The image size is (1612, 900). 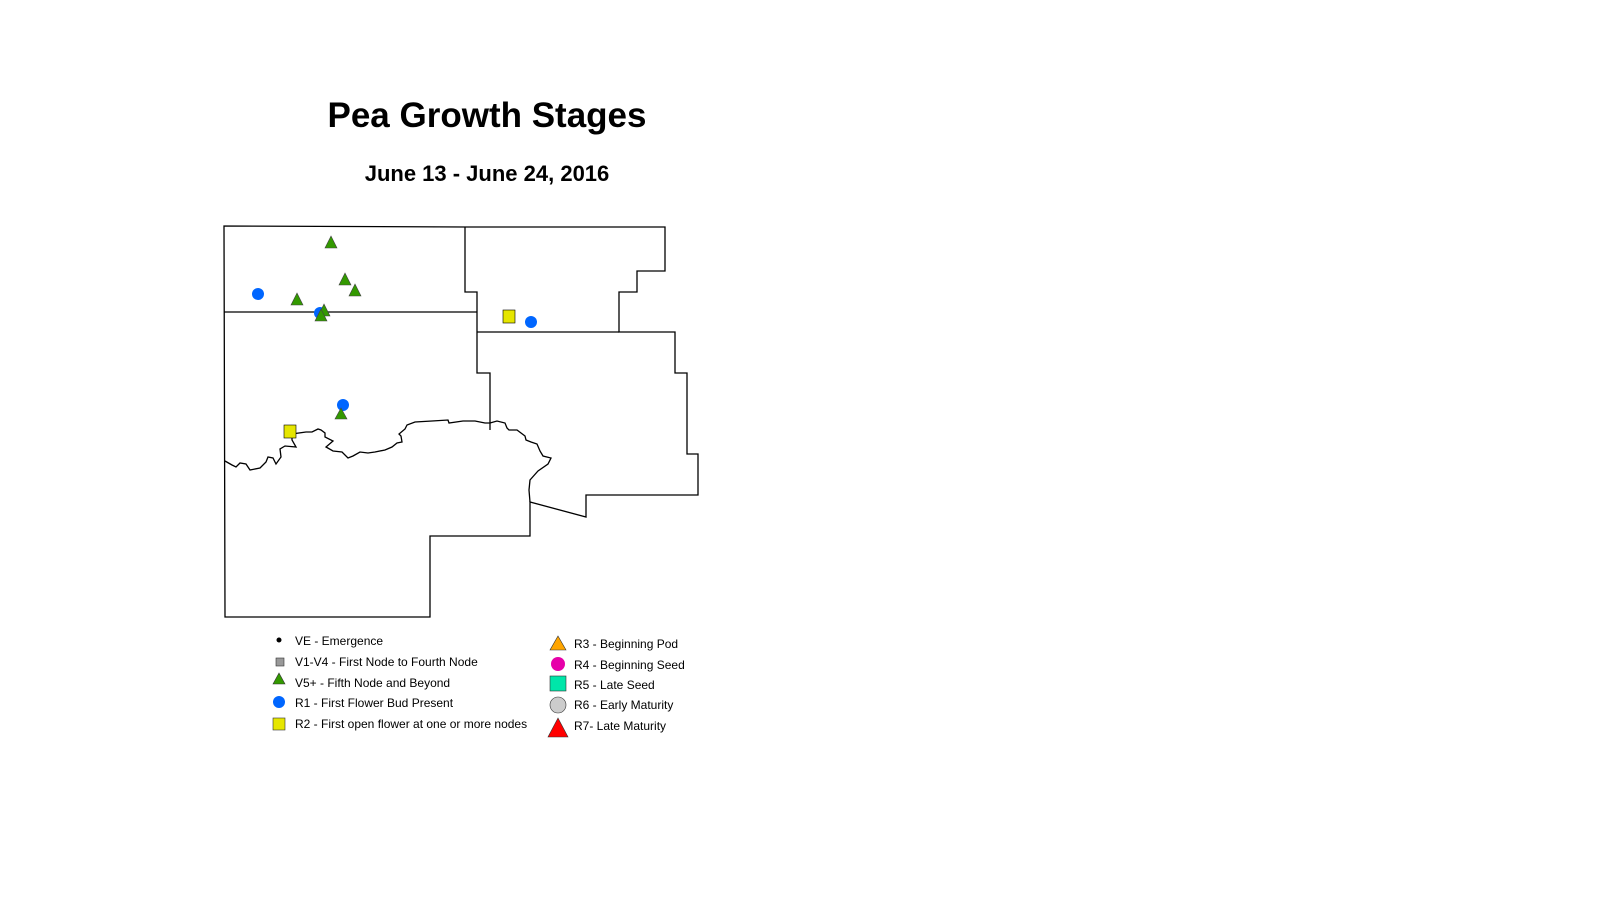 What do you see at coordinates (629, 665) in the screenshot?
I see `legend-label-r4: R4 - Beginning Seed` at bounding box center [629, 665].